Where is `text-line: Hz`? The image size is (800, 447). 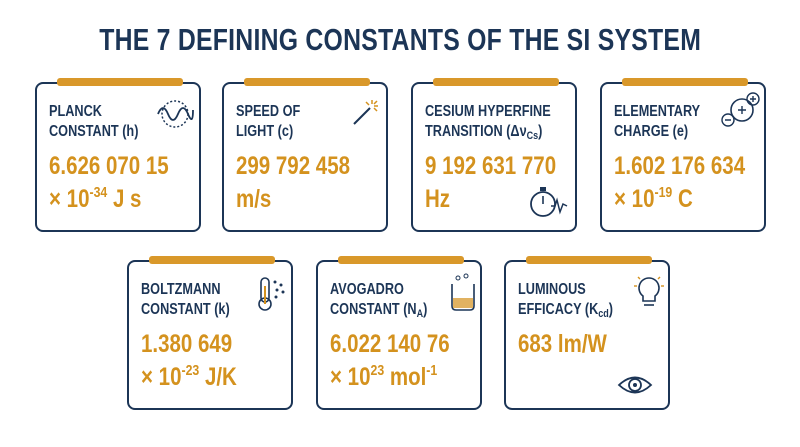
text-line: Hz is located at coordinates (507, 199).